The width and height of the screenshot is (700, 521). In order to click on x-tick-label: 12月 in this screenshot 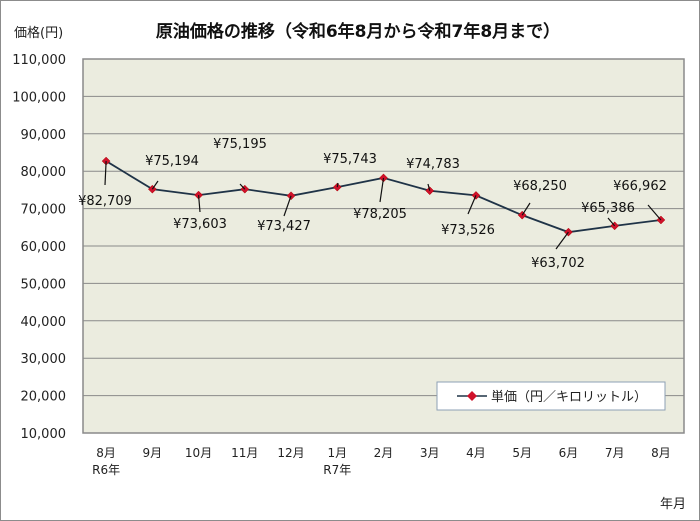, I will do `click(290, 453)`.